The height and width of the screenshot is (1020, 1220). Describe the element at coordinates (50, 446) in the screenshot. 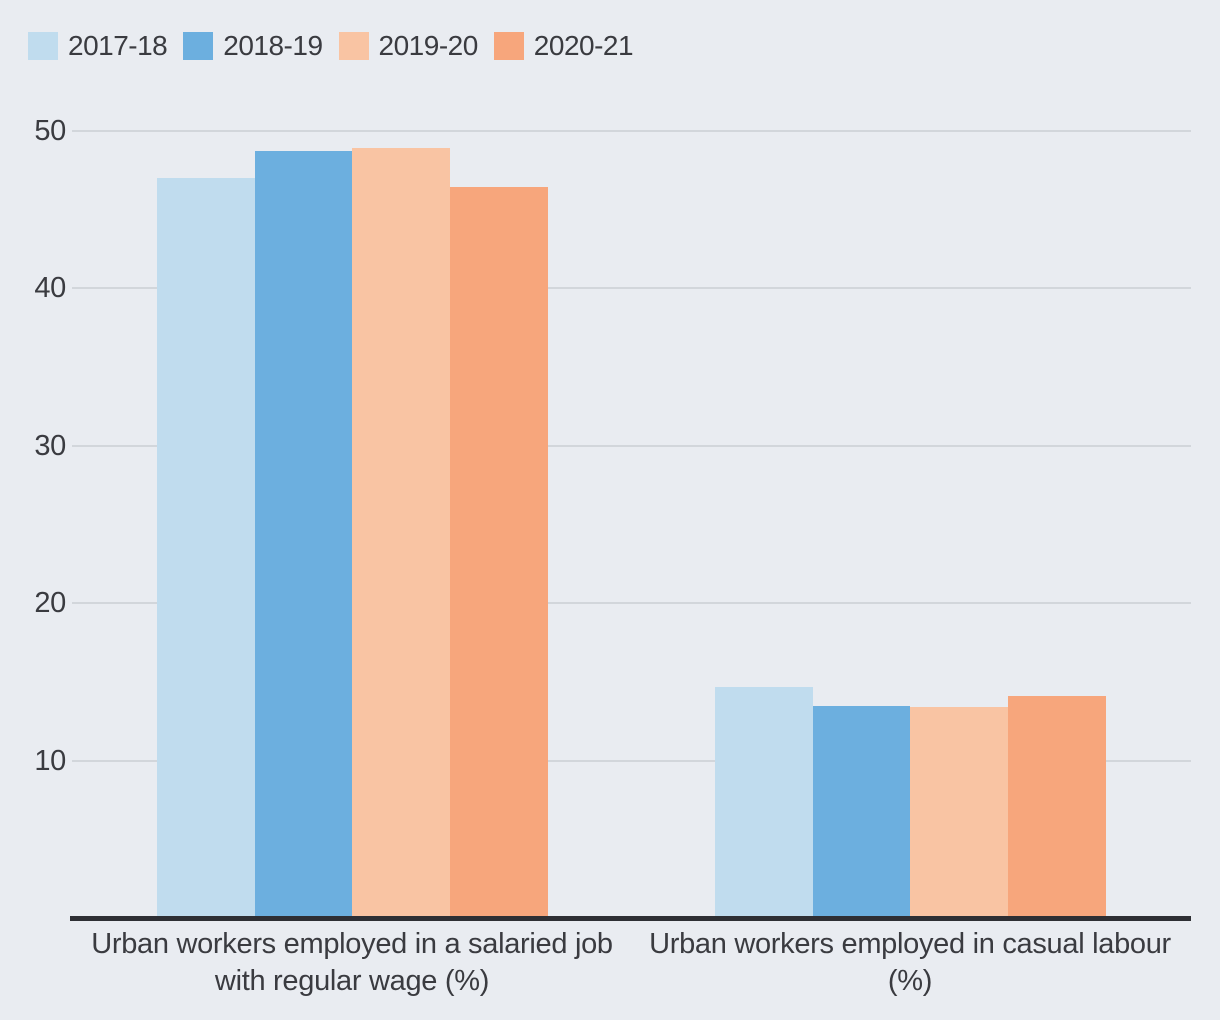

I see `y-tick-label-30: 30` at that location.